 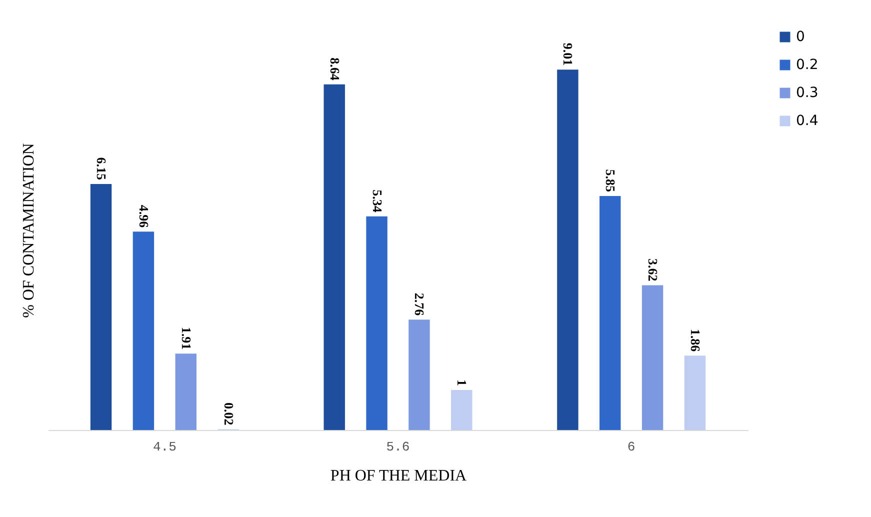 I want to click on data-label: 8.64, so click(x=334, y=69).